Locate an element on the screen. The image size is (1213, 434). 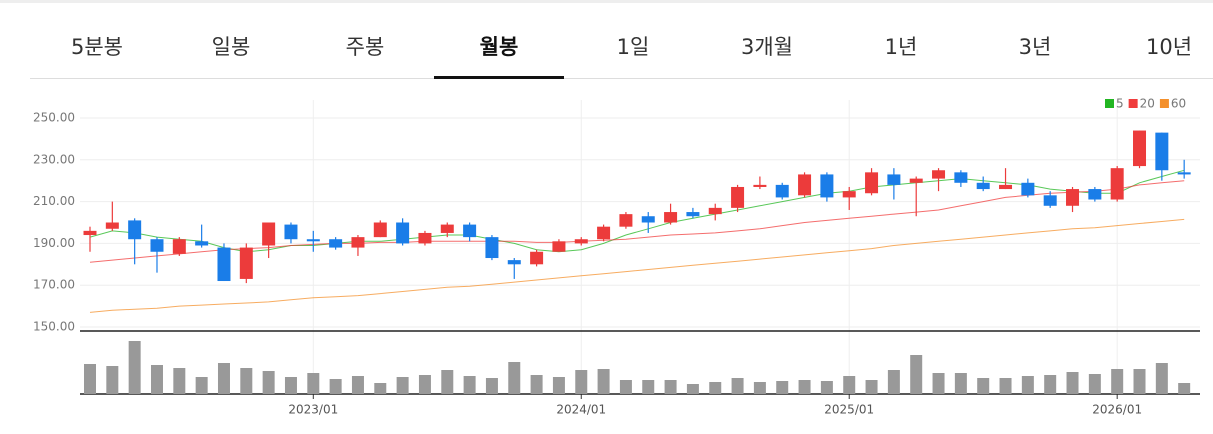
top-strip is located at coordinates (606, 1).